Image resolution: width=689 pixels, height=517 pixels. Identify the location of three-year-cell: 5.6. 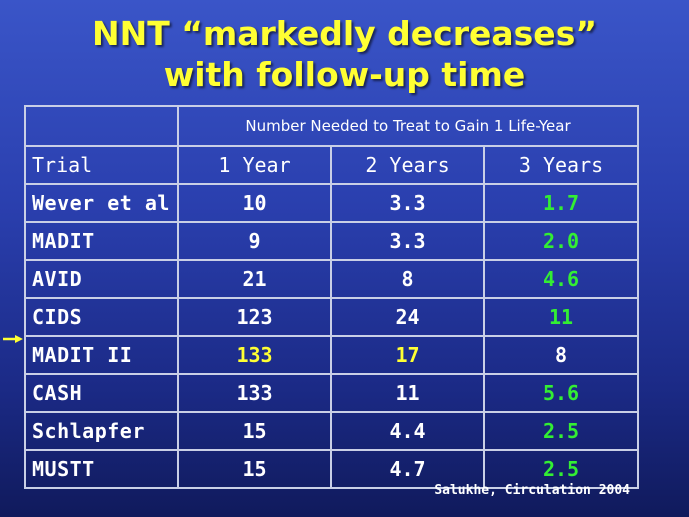
(561, 393).